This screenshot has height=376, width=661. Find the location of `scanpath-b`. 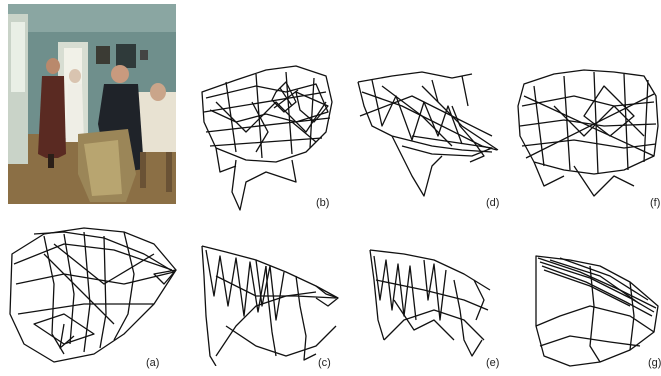

scanpath-b is located at coordinates (266, 137).